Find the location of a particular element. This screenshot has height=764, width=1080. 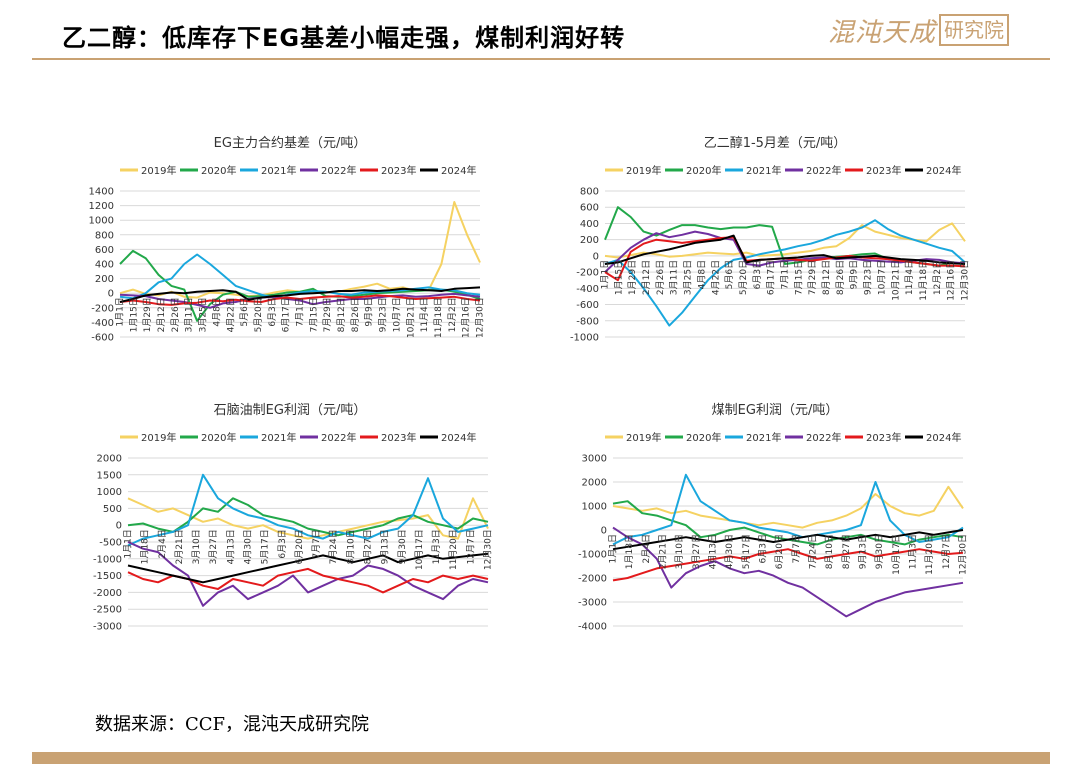

legend-label: 2022年 is located at coordinates (338, 437).